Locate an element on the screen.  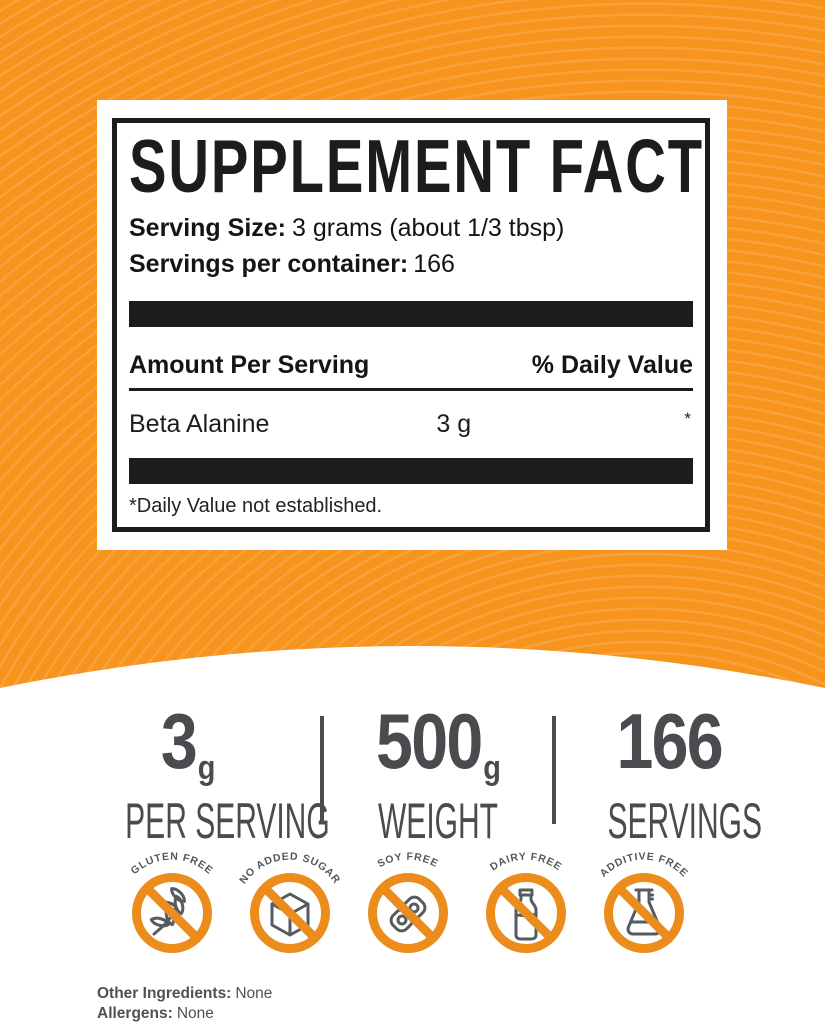
facts-column-headers: Amount Per Serving % Daily Value is located at coordinates (411, 365).